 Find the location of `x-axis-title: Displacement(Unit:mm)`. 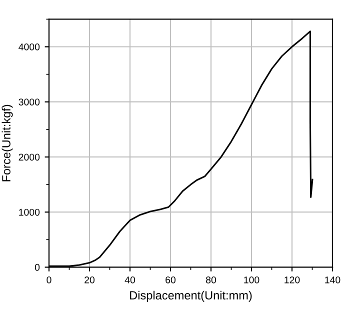

x-axis-title: Displacement(Unit:mm) is located at coordinates (191, 296).